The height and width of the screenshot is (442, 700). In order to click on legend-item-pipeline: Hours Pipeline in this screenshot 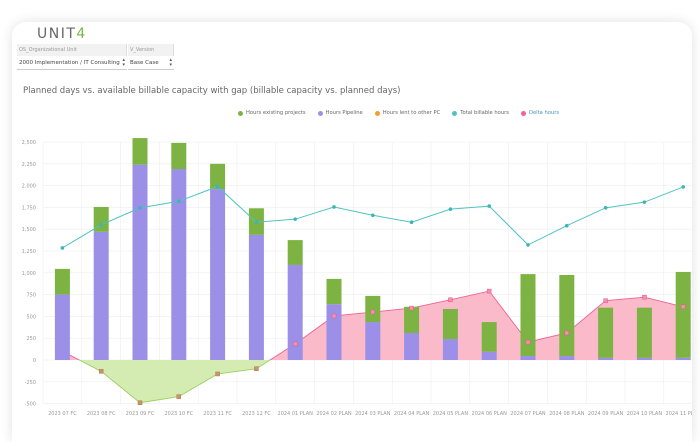, I will do `click(340, 113)`.